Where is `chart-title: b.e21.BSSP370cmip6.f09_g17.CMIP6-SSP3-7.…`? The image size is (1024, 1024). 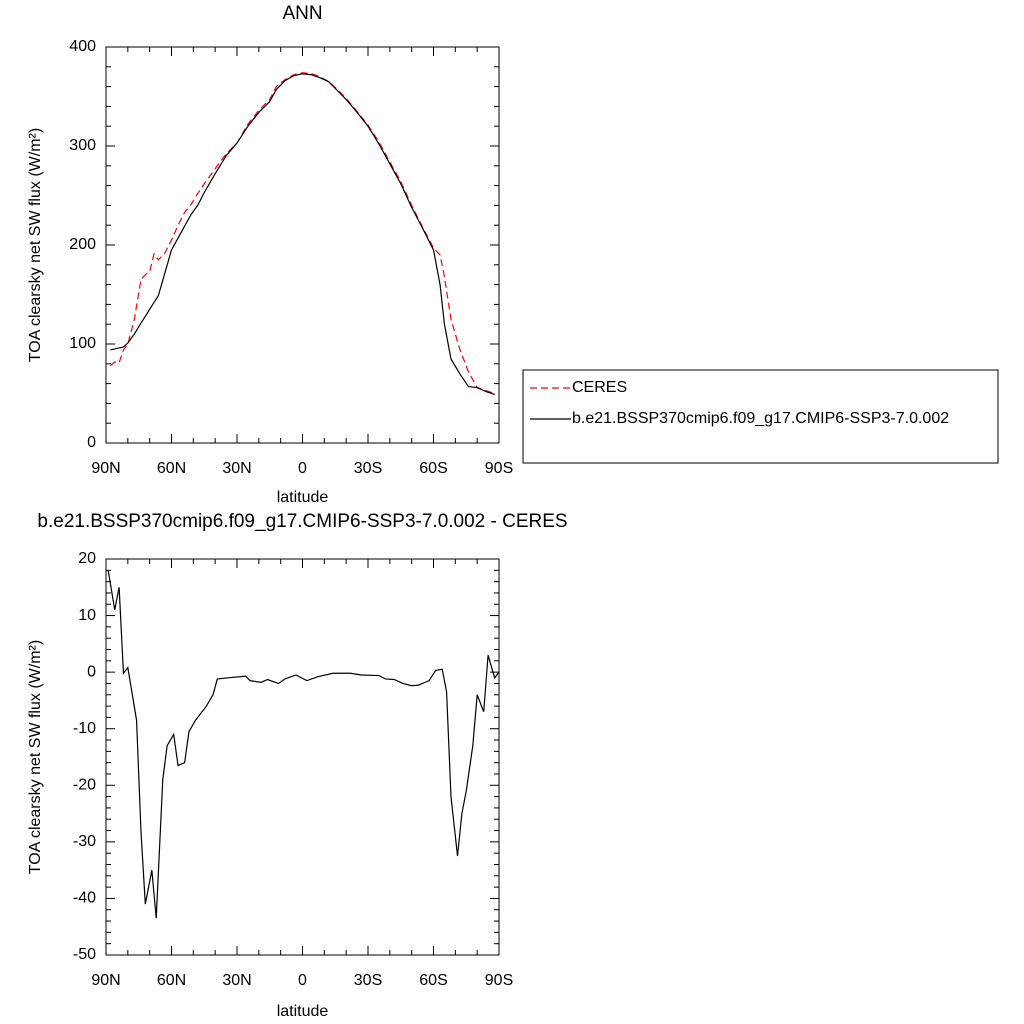
chart-title: b.e21.BSSP370cmip6.f09_g17.CMIP6-SSP3-7.… is located at coordinates (302, 521).